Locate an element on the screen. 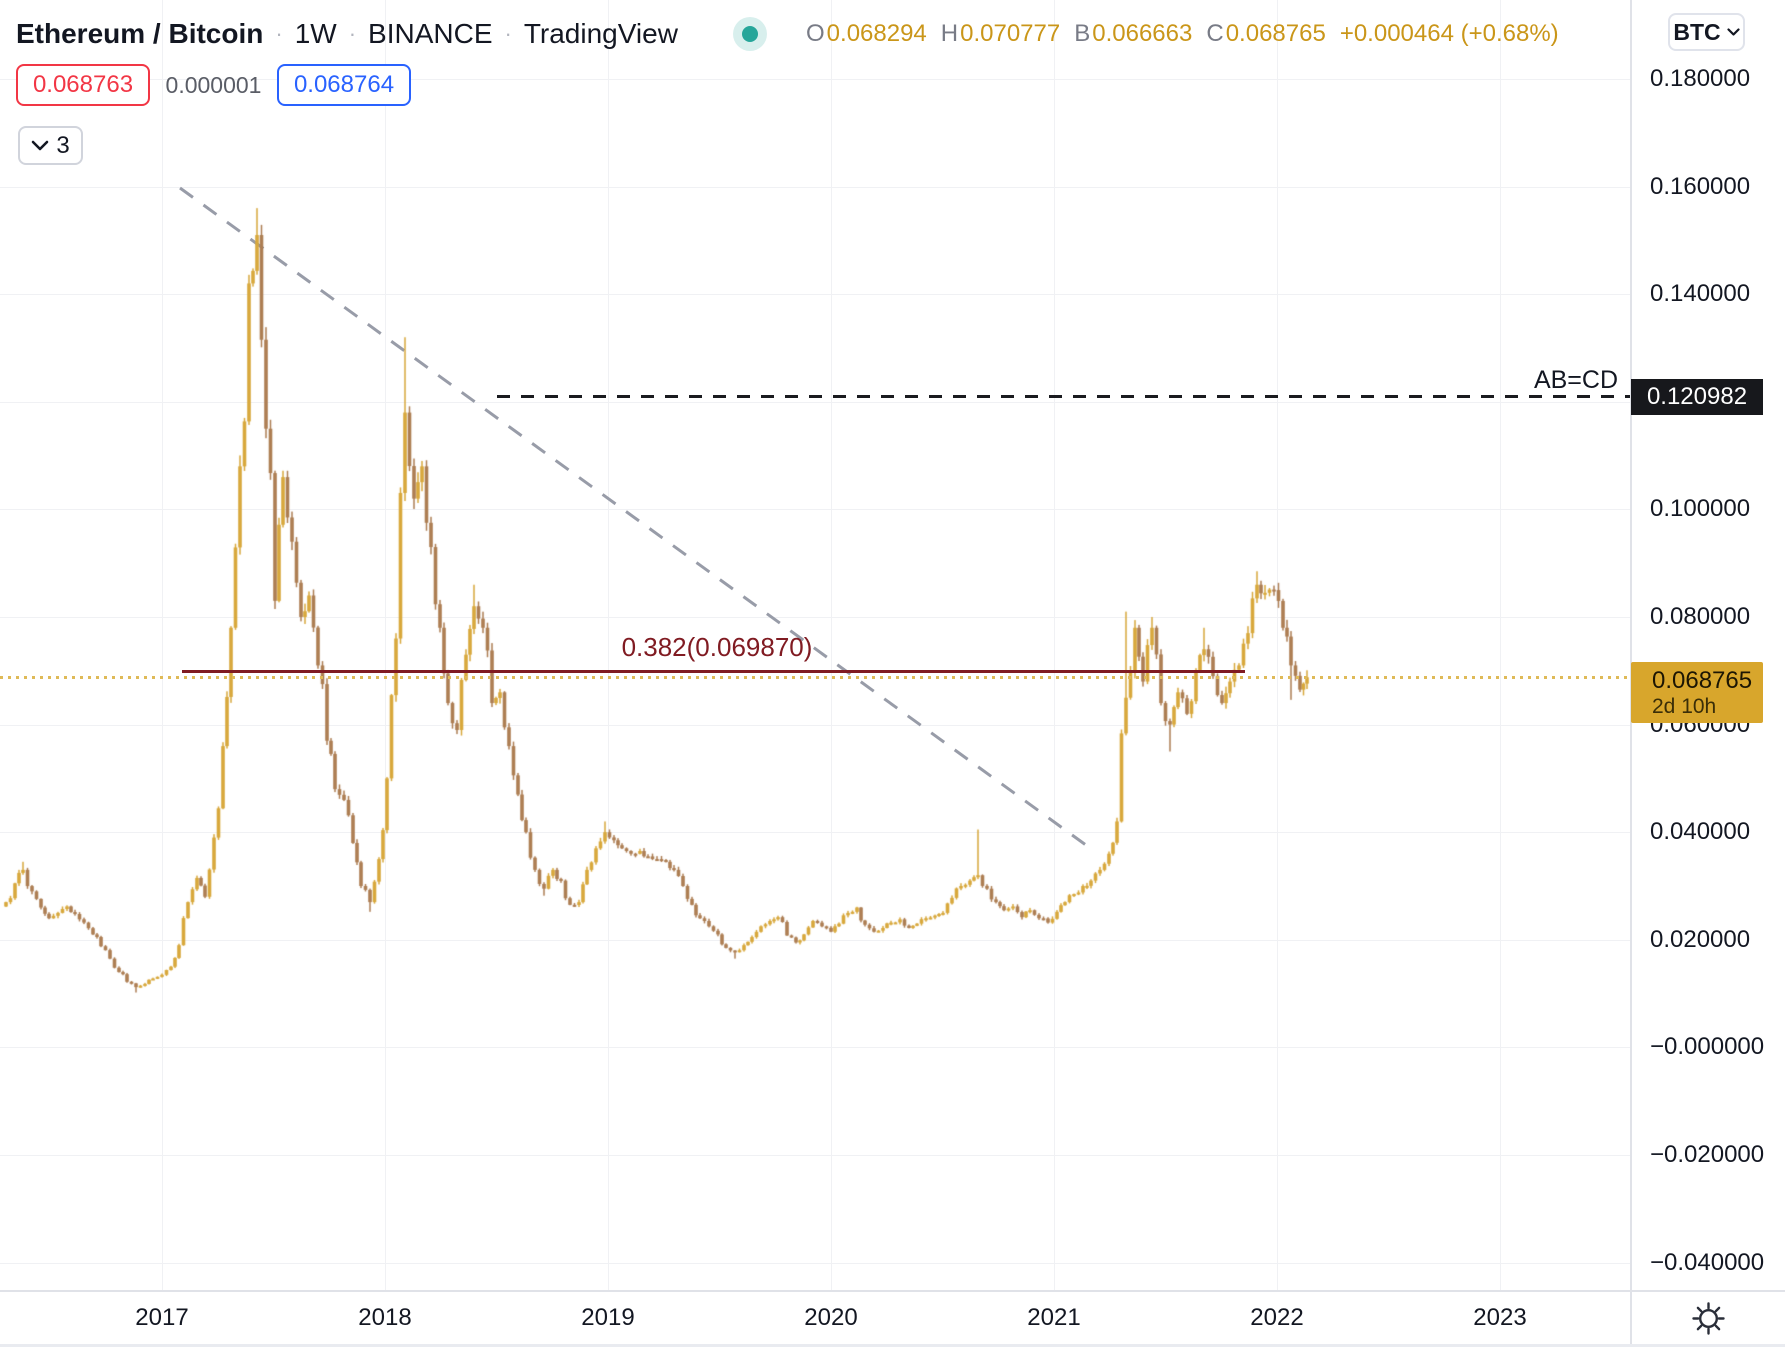  symbol-title: Ethereum / Bitcoin is located at coordinates (140, 33).